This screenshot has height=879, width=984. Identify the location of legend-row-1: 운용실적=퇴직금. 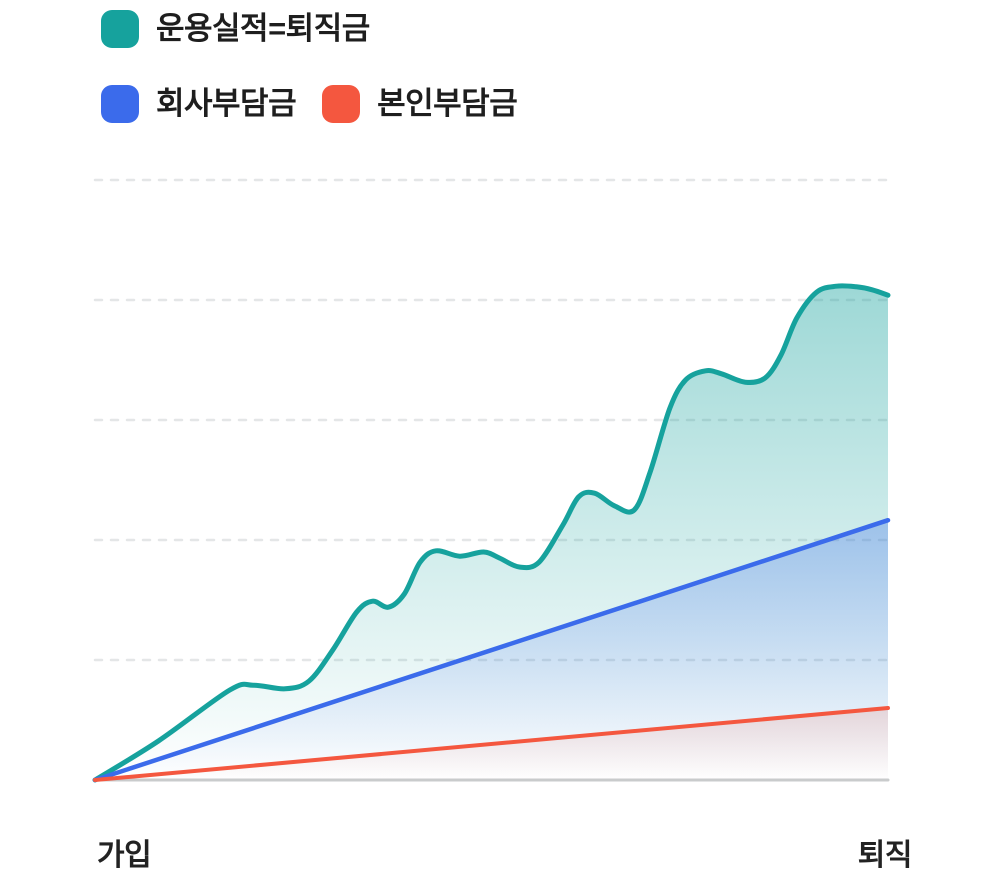
(309, 29).